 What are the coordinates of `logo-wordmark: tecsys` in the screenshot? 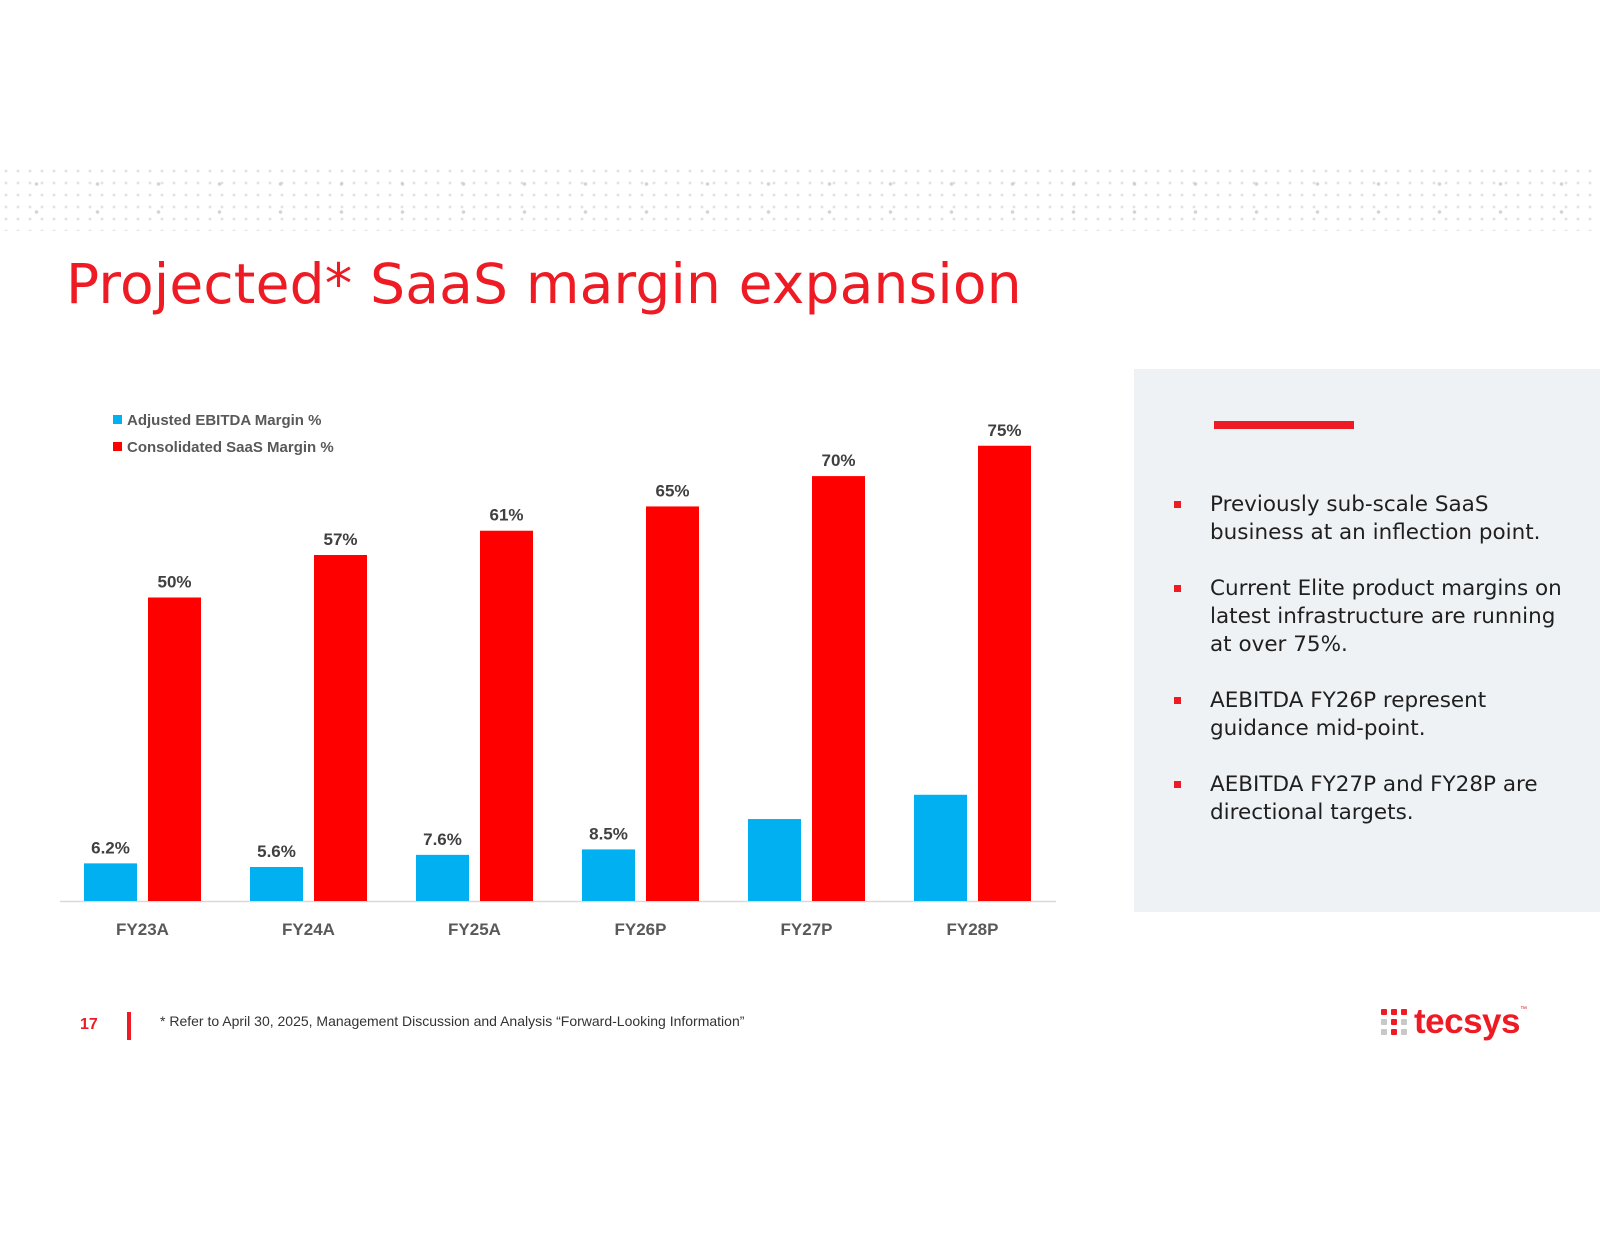 It's located at (1467, 1021).